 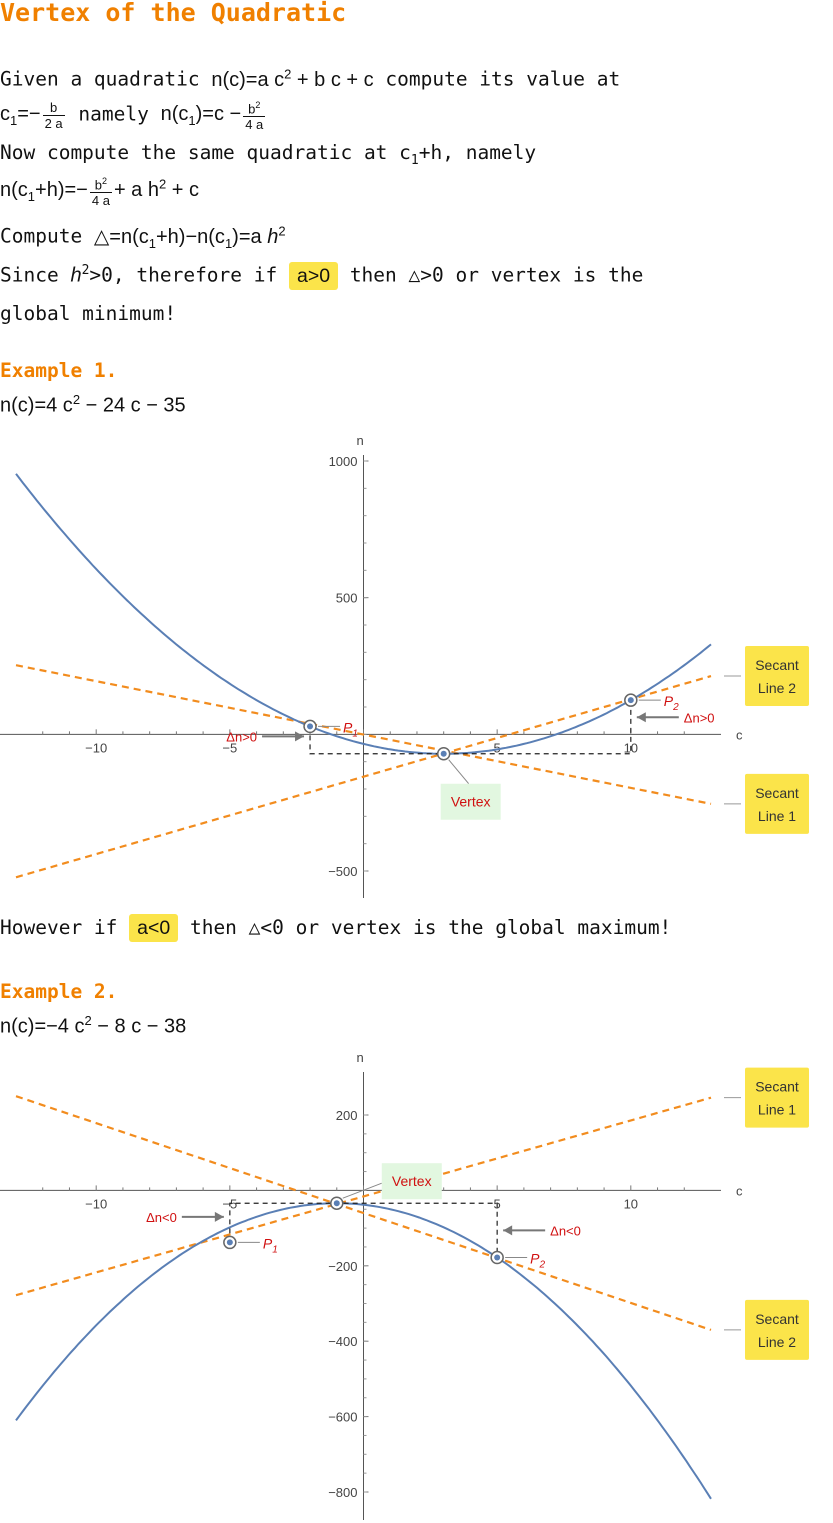 What do you see at coordinates (229, 747) in the screenshot?
I see `x-tick-label: −5` at bounding box center [229, 747].